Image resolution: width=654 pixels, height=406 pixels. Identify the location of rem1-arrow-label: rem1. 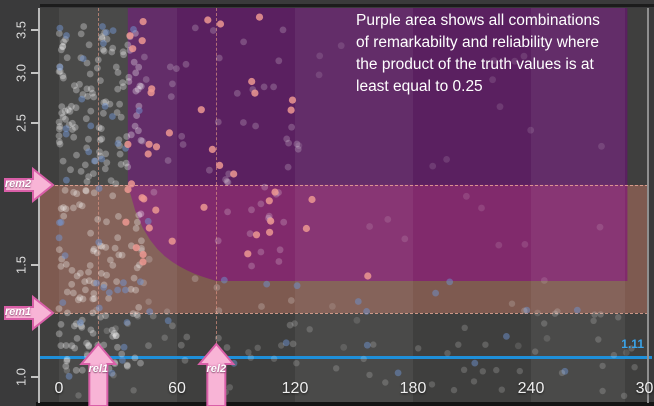
(18, 311).